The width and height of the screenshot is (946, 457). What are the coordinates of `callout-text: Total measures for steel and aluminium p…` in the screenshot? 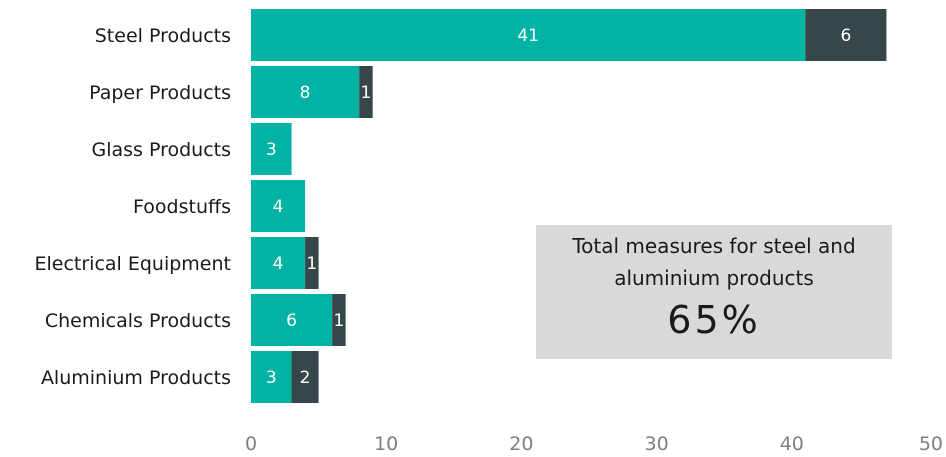 It's located at (714, 262).